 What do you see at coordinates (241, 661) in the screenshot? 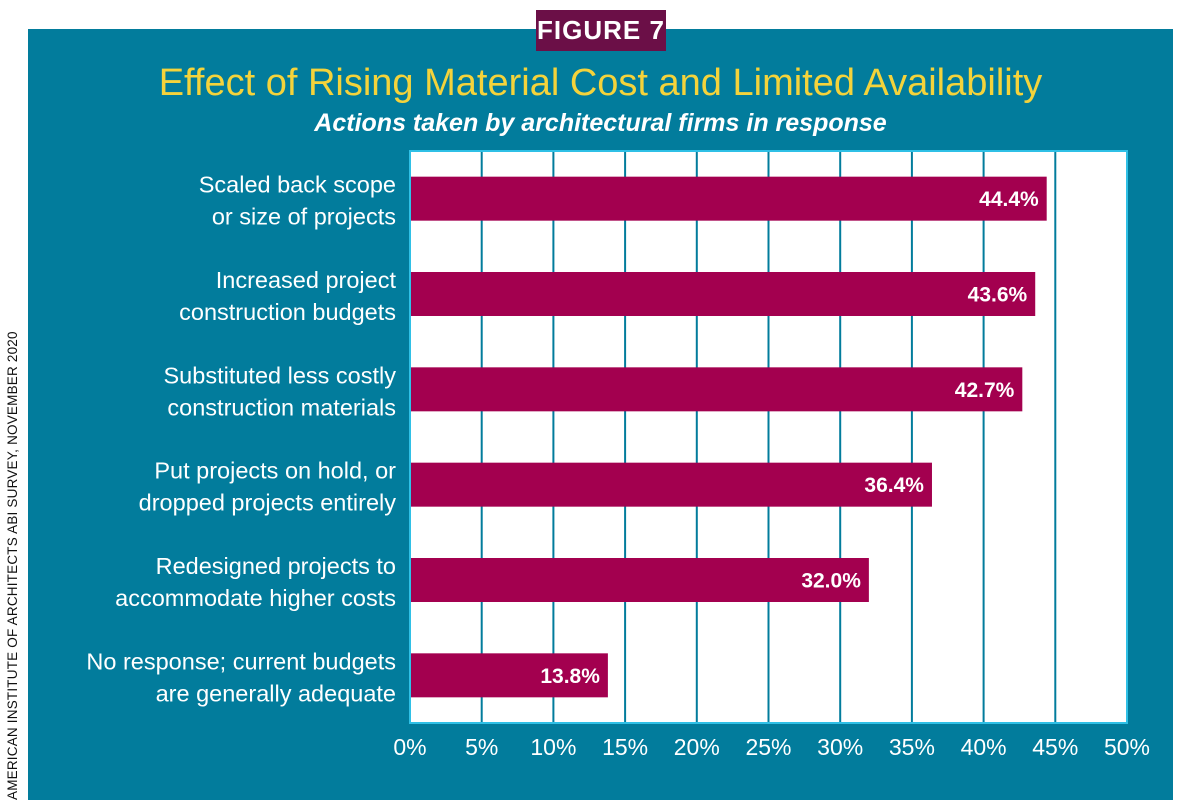
I see `category-label: No response; current budgets` at bounding box center [241, 661].